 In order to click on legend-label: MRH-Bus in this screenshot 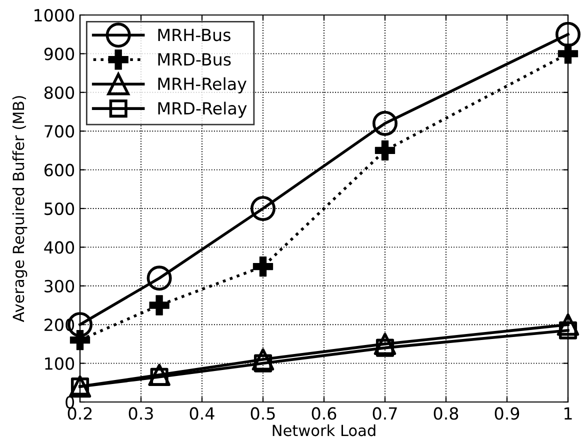, I will do `click(194, 35)`.